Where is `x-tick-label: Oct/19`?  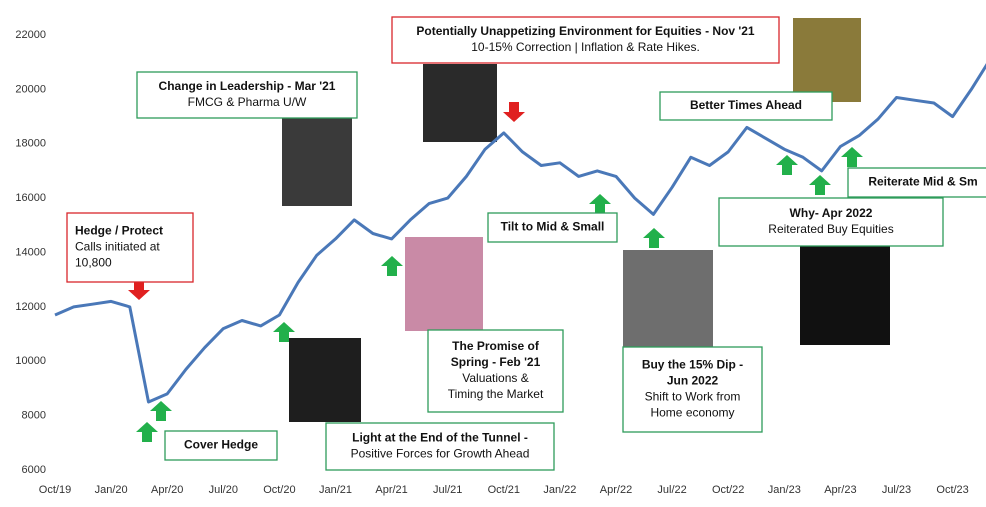
x-tick-label: Oct/19 is located at coordinates (55, 490).